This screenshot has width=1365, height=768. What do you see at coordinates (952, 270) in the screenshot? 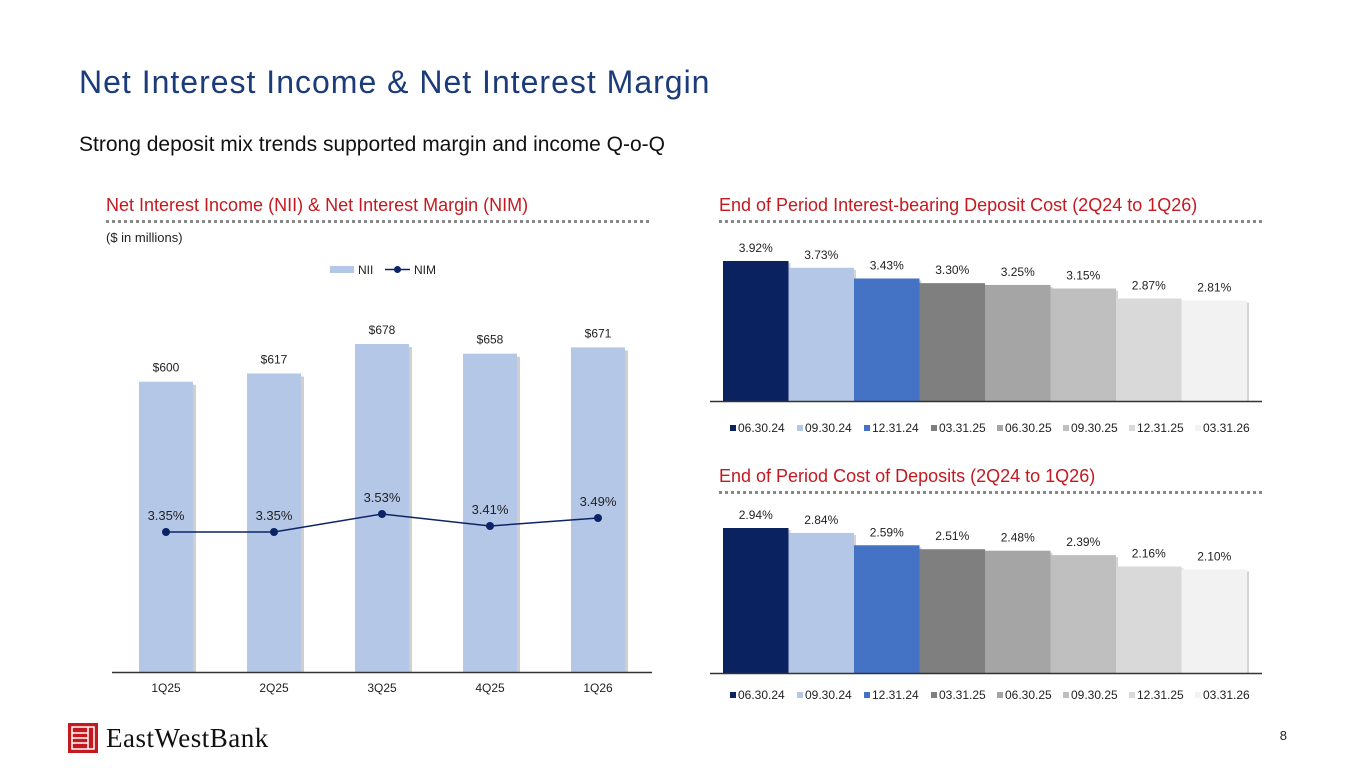
I see `deposit-value-label: 3.30%` at bounding box center [952, 270].